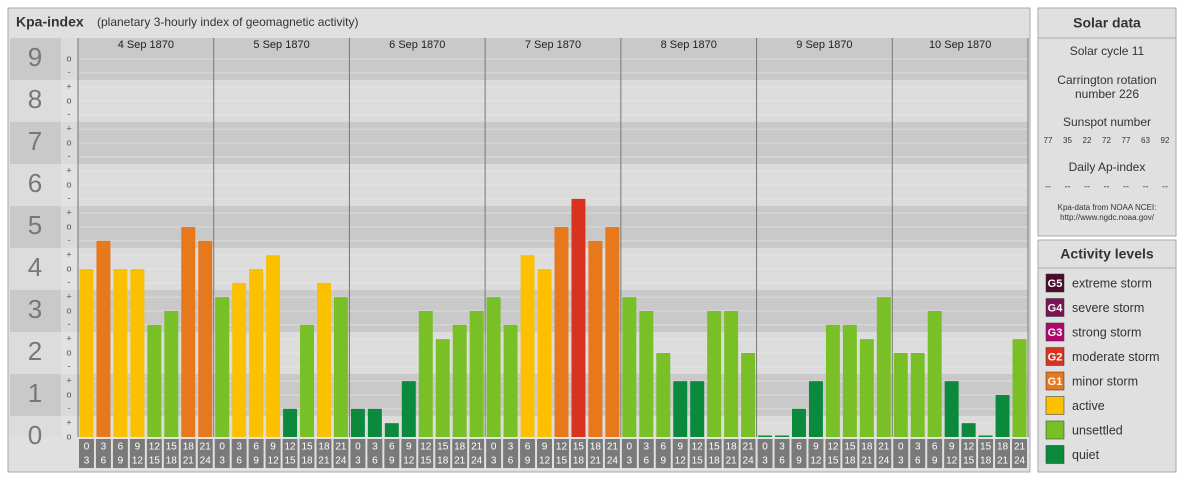  I want to click on legend-label: unsettled, so click(1097, 430).